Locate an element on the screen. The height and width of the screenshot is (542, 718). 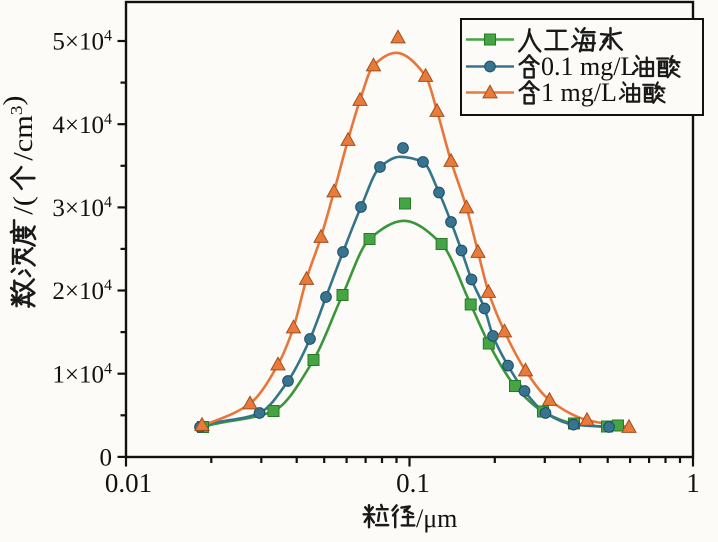
svg-text: 0.1 mg/L is located at coordinates (588, 66).